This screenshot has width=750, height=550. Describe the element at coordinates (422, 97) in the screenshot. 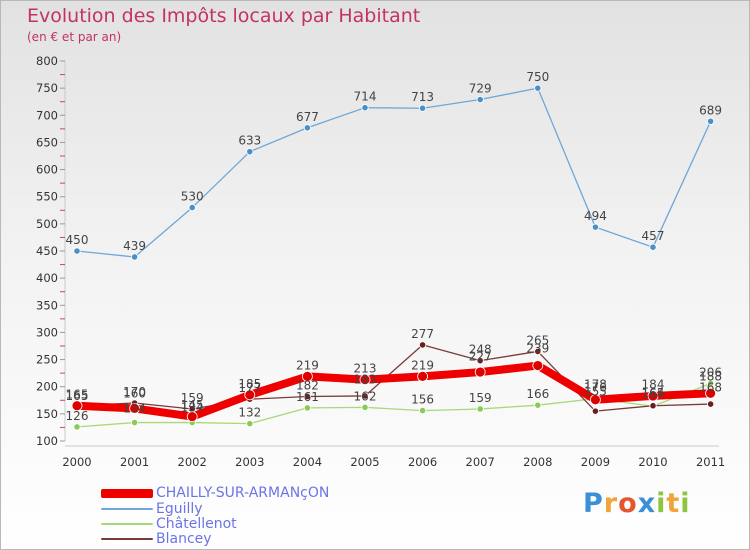

I see `data-label: 713` at that location.